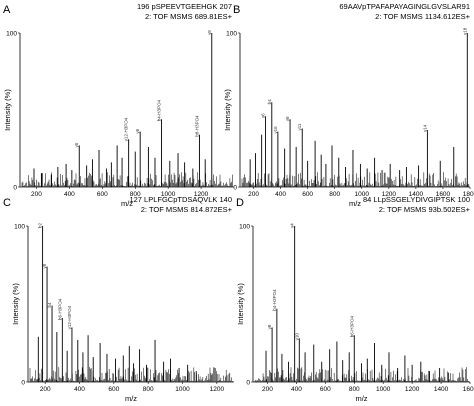  Describe the element at coordinates (296, 337) in the screenshot. I see `peak-annotation: y10` at that location.